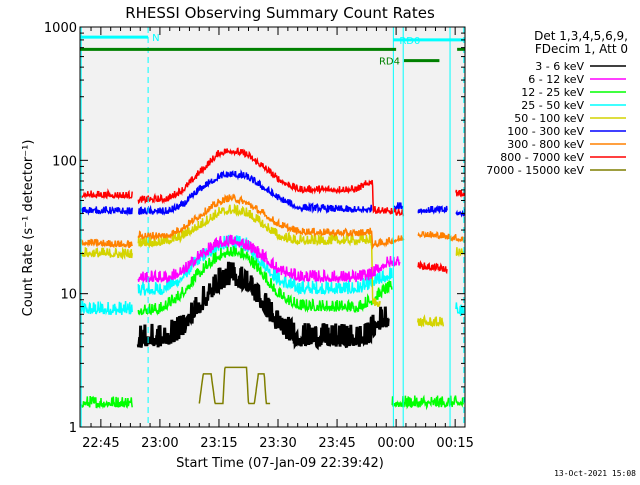  Describe the element at coordinates (68, 295) in the screenshot. I see `y-tick-label: 10` at that location.